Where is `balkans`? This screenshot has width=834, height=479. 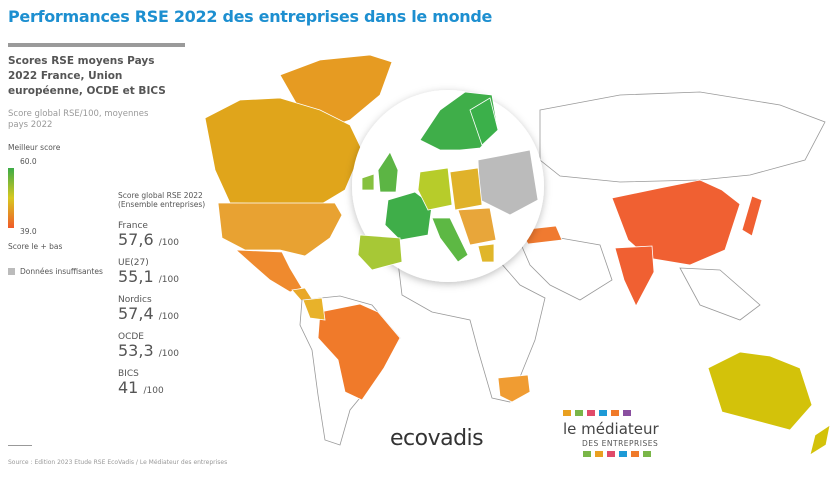 balkans is located at coordinates (477, 226).